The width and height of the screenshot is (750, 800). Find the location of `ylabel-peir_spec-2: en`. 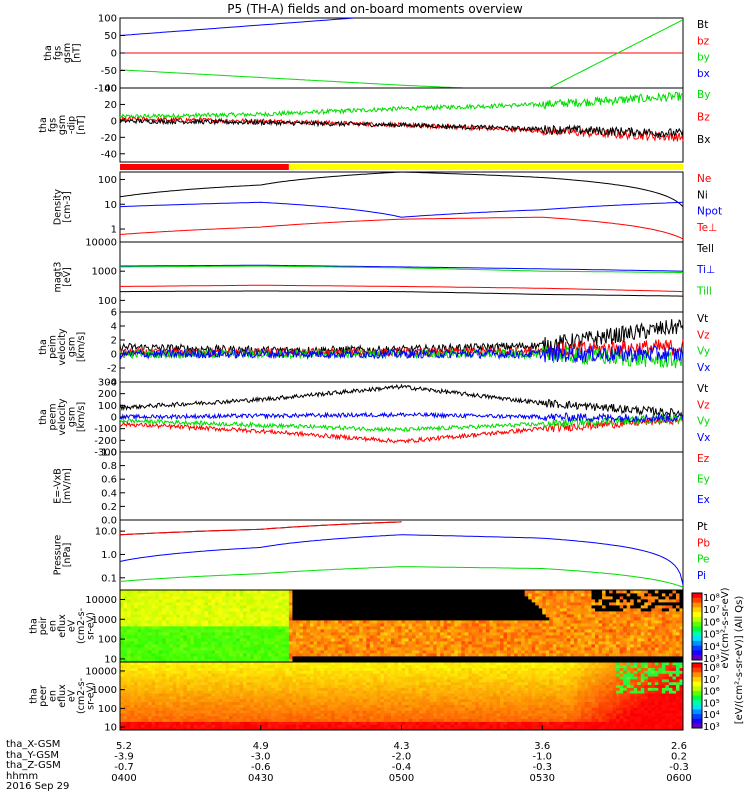

ylabel-peir_spec-2: en is located at coordinates (53, 626).